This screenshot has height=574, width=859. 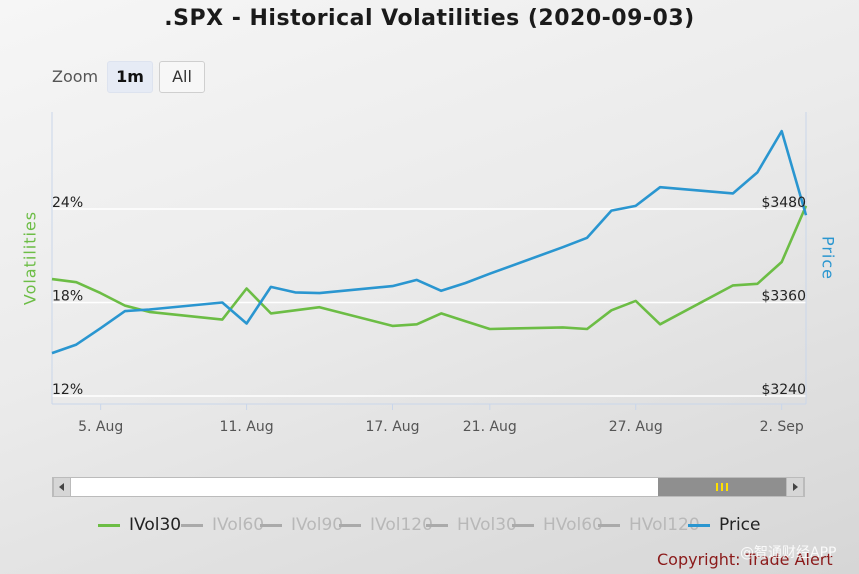 I want to click on x-tick-label: 27. Aug, so click(x=636, y=427).